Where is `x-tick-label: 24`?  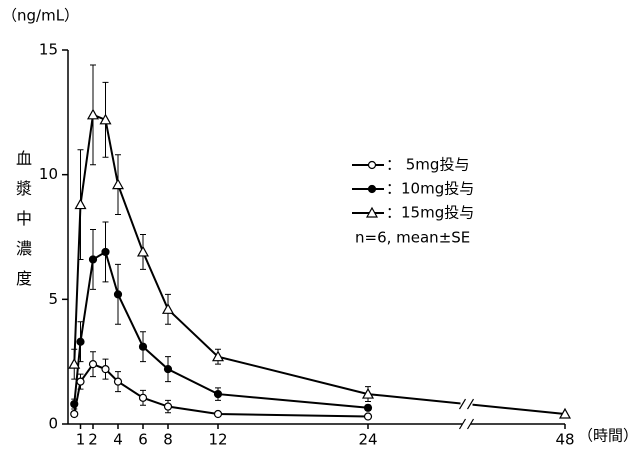 x-tick-label: 24 is located at coordinates (367, 440).